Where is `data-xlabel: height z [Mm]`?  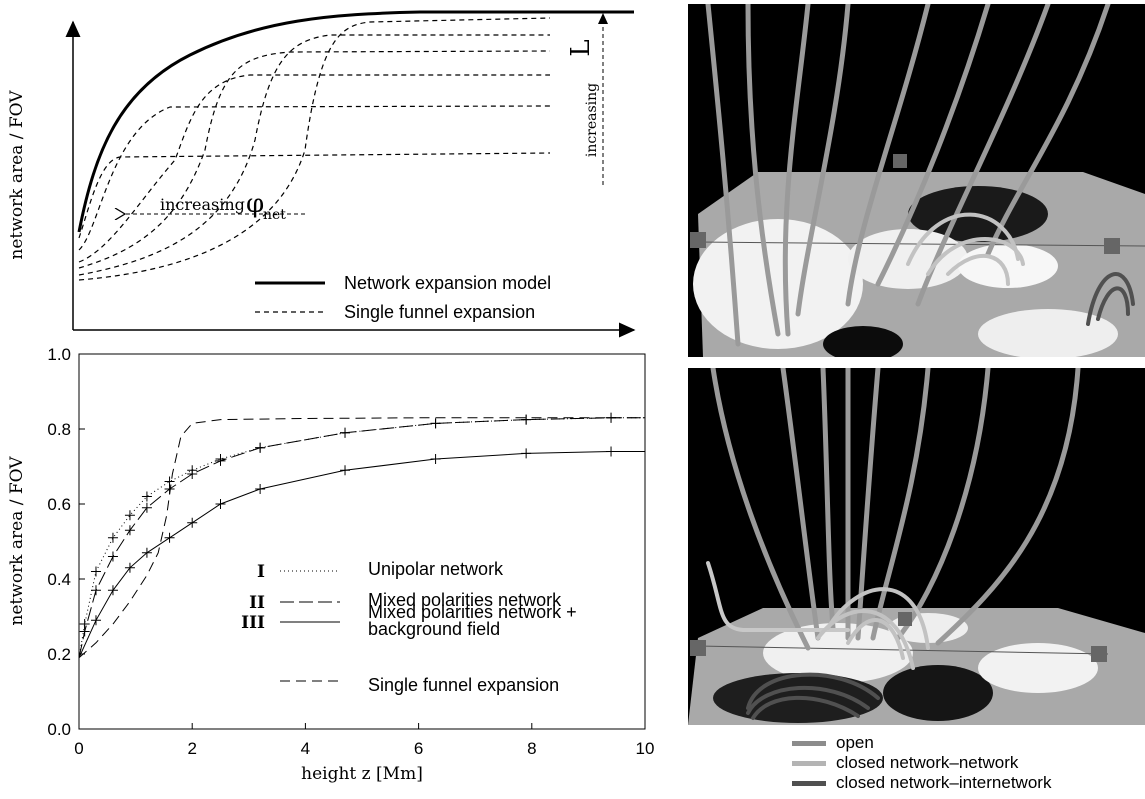
data-xlabel: height z [Mm] is located at coordinates (362, 774).